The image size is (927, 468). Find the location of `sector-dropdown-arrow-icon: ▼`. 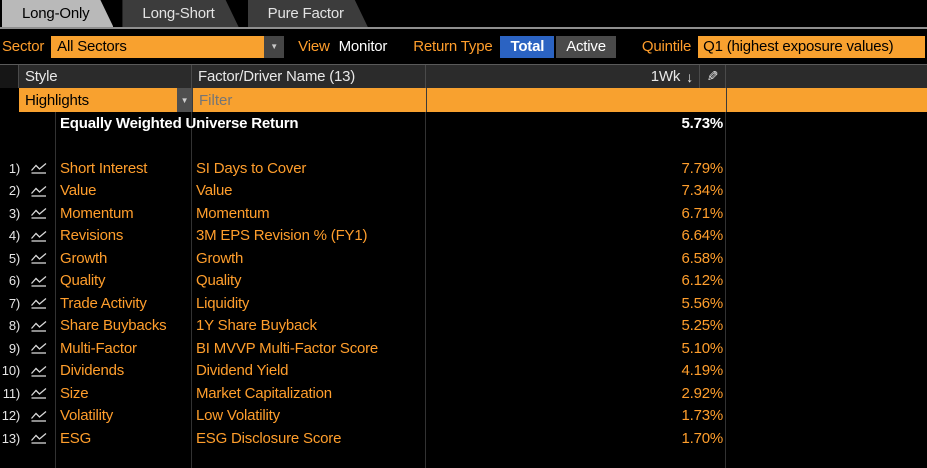

sector-dropdown-arrow-icon: ▼ is located at coordinates (274, 46).